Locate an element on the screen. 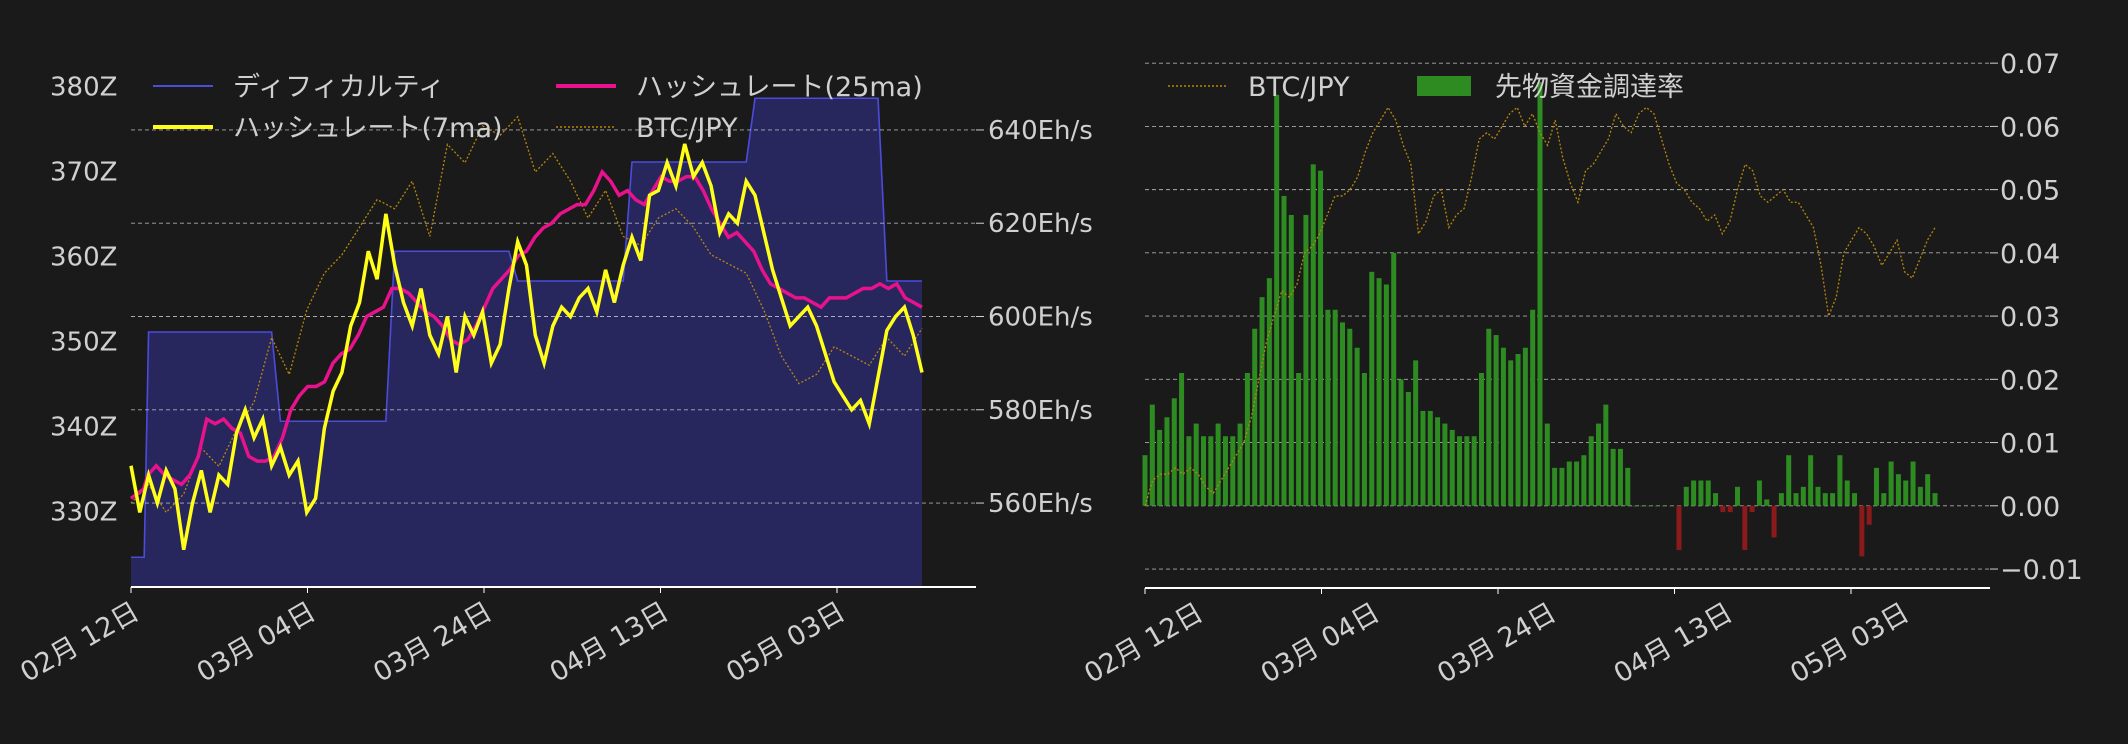  right-axis-tick-label: 0.01 is located at coordinates (2030, 444).